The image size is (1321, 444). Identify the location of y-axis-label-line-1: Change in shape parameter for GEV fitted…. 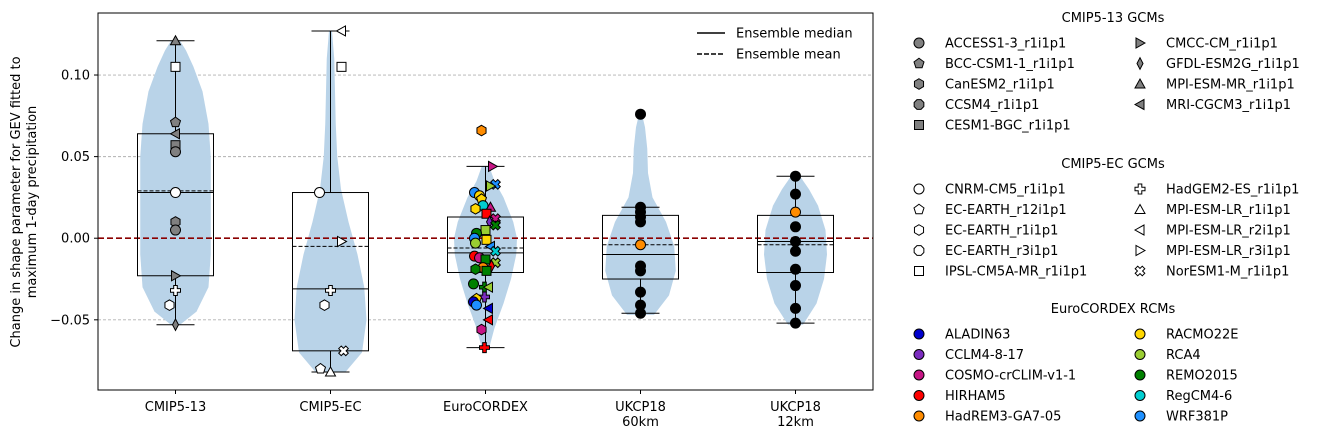
(16, 201).